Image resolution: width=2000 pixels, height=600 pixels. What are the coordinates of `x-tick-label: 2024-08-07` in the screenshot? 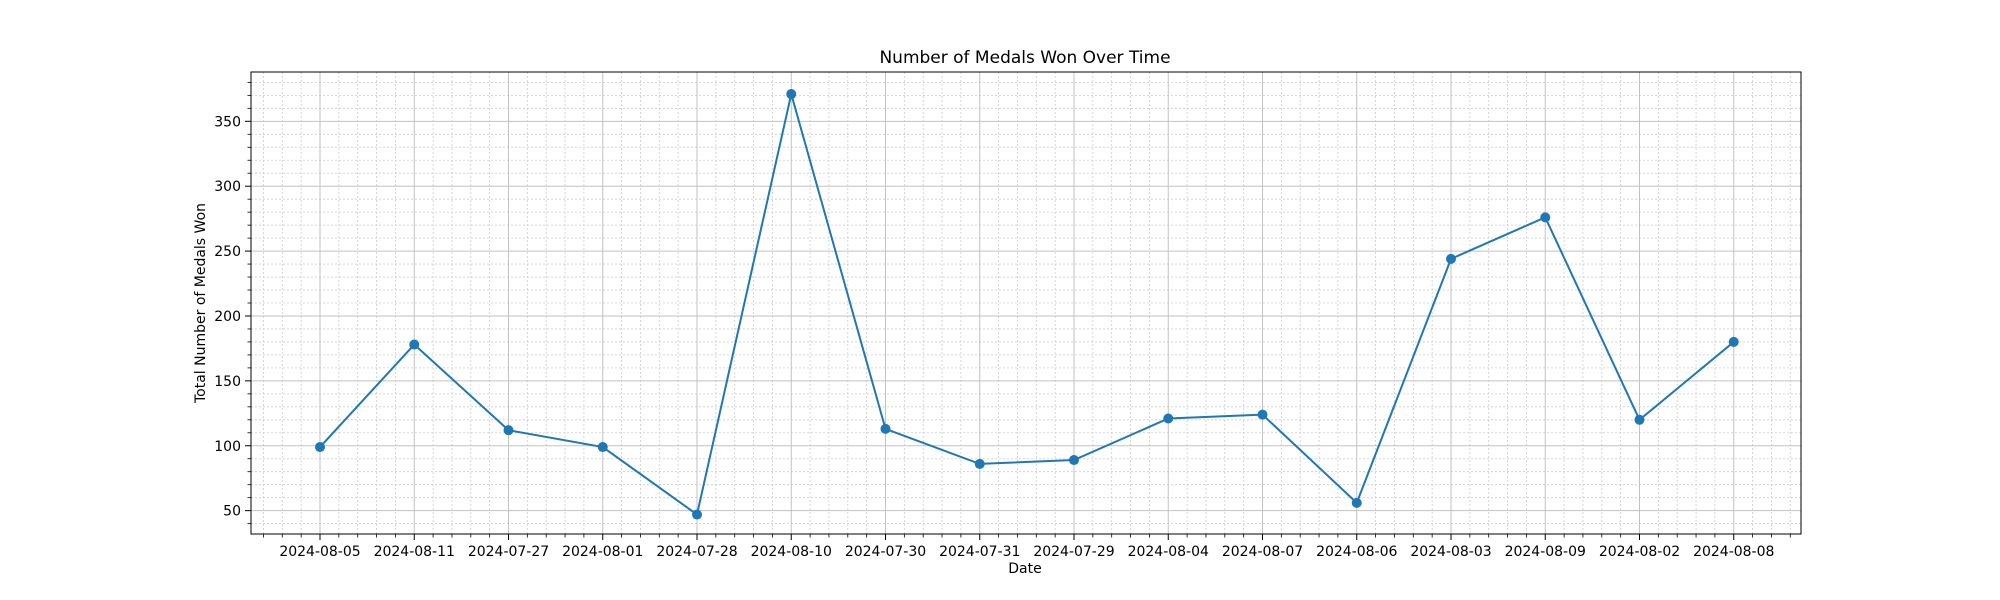 It's located at (1262, 552).